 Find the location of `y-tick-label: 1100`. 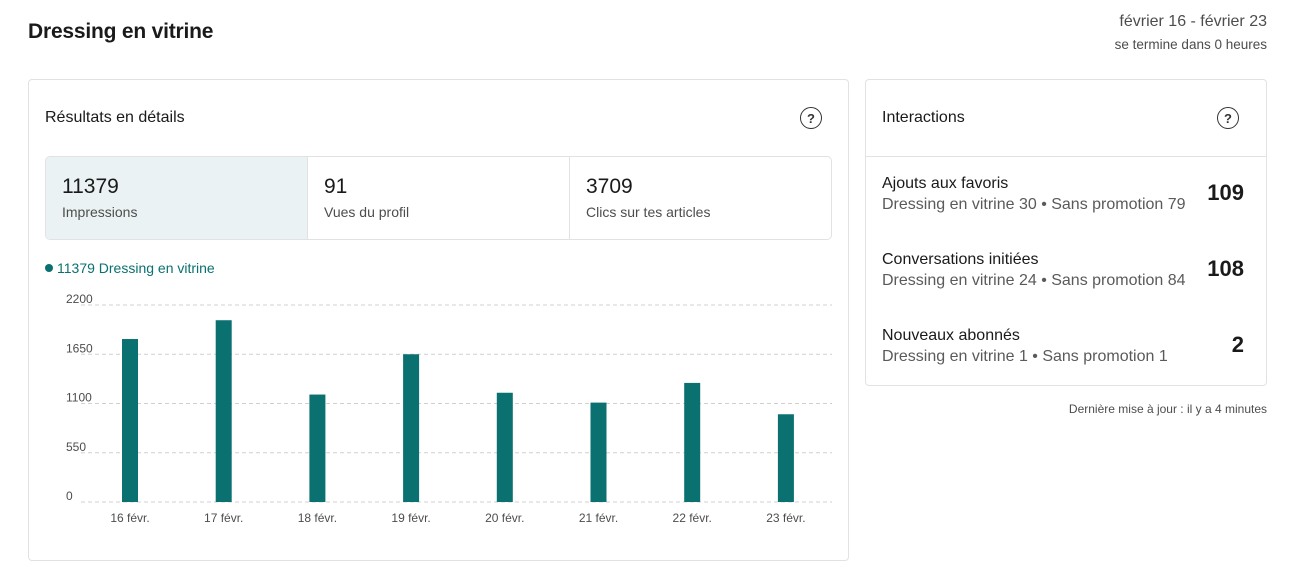

y-tick-label: 1100 is located at coordinates (79, 398).